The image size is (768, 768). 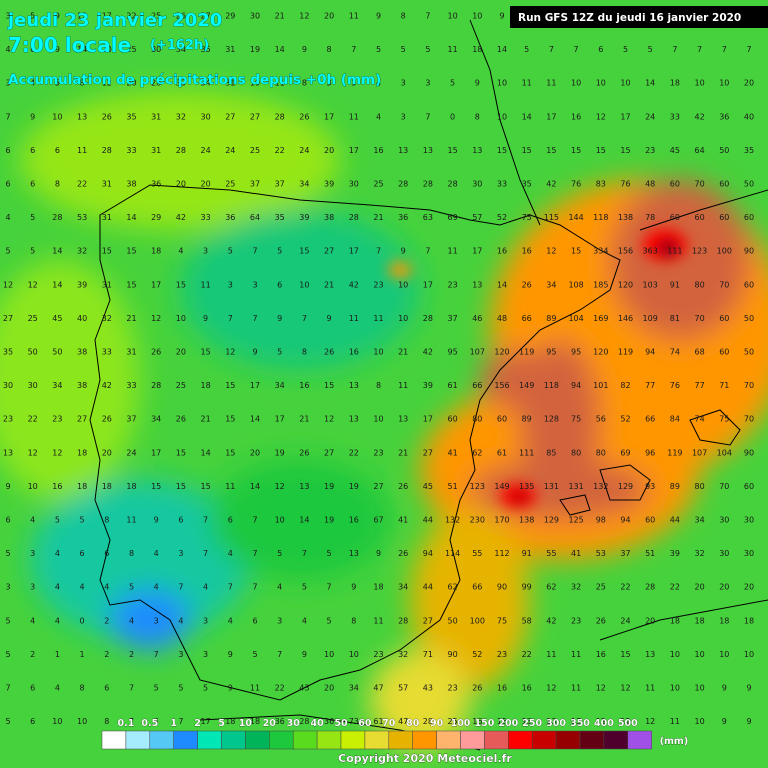 What do you see at coordinates (674, 251) in the screenshot?
I see `grid-value: 111` at bounding box center [674, 251].